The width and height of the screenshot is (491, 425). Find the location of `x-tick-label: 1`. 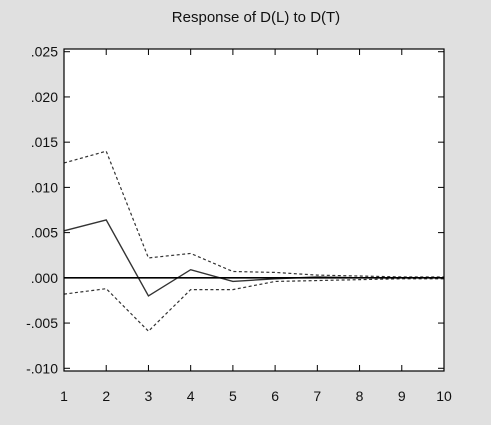

x-tick-label: 1 is located at coordinates (64, 396).